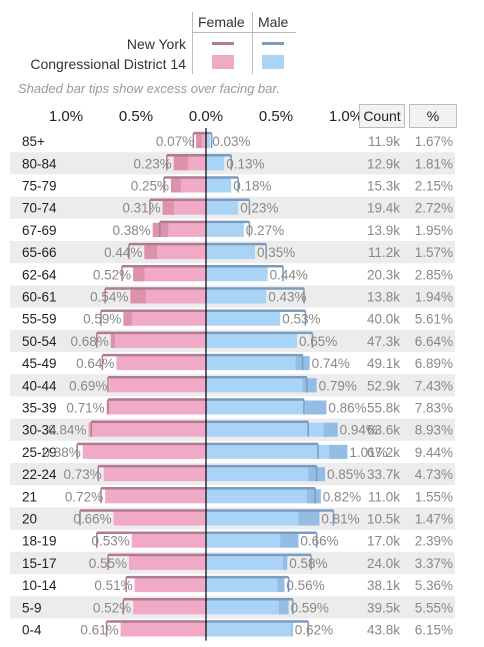 The width and height of the screenshot is (484, 647). I want to click on percent-value: 1.47%, so click(434, 519).